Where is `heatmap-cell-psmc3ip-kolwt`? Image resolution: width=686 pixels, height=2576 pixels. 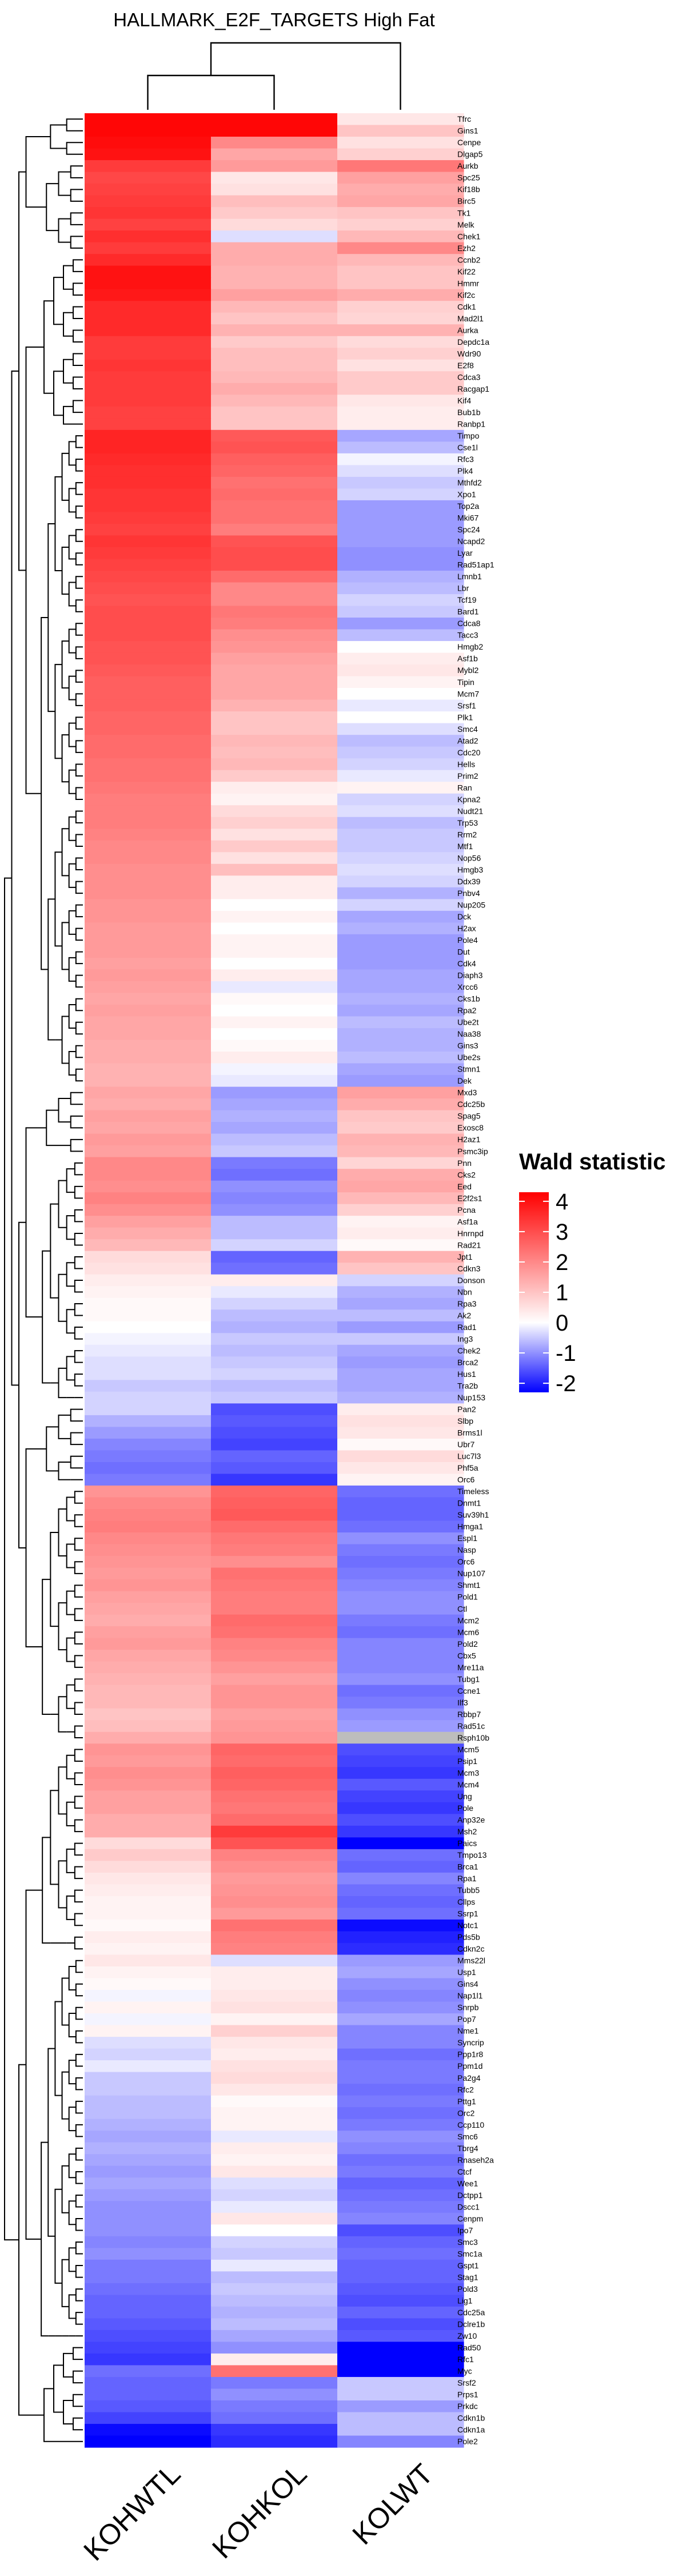
heatmap-cell-psmc3ip-kolwt is located at coordinates (400, 1151).